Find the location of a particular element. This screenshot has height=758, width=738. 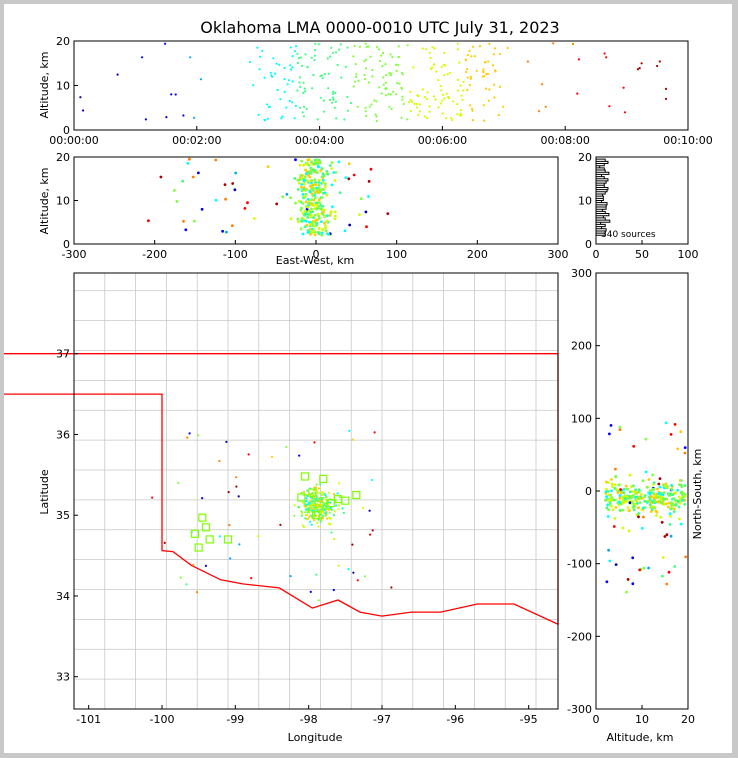

p3-xtick-label: 50 is located at coordinates (642, 254).